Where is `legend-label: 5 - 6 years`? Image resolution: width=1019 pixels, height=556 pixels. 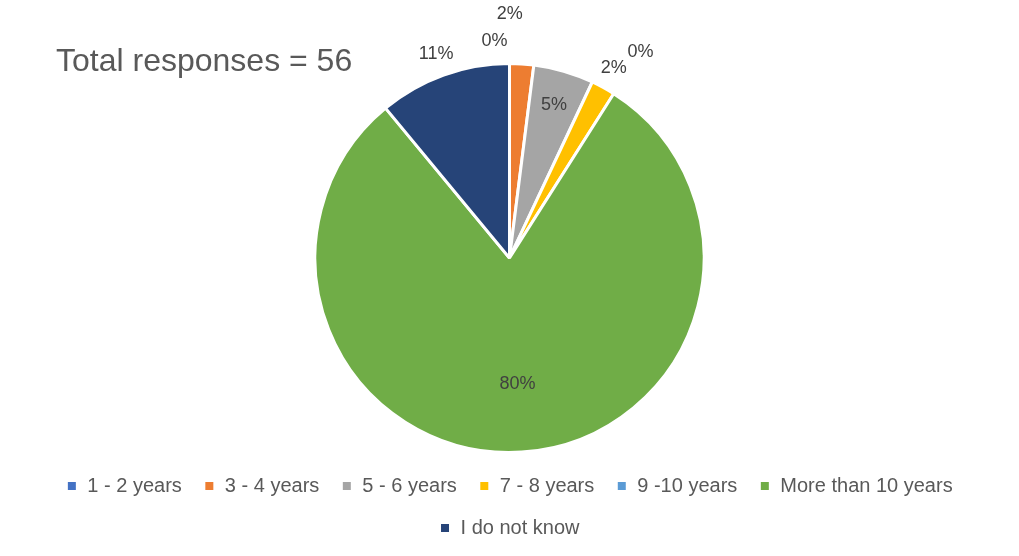 legend-label: 5 - 6 years is located at coordinates (409, 484).